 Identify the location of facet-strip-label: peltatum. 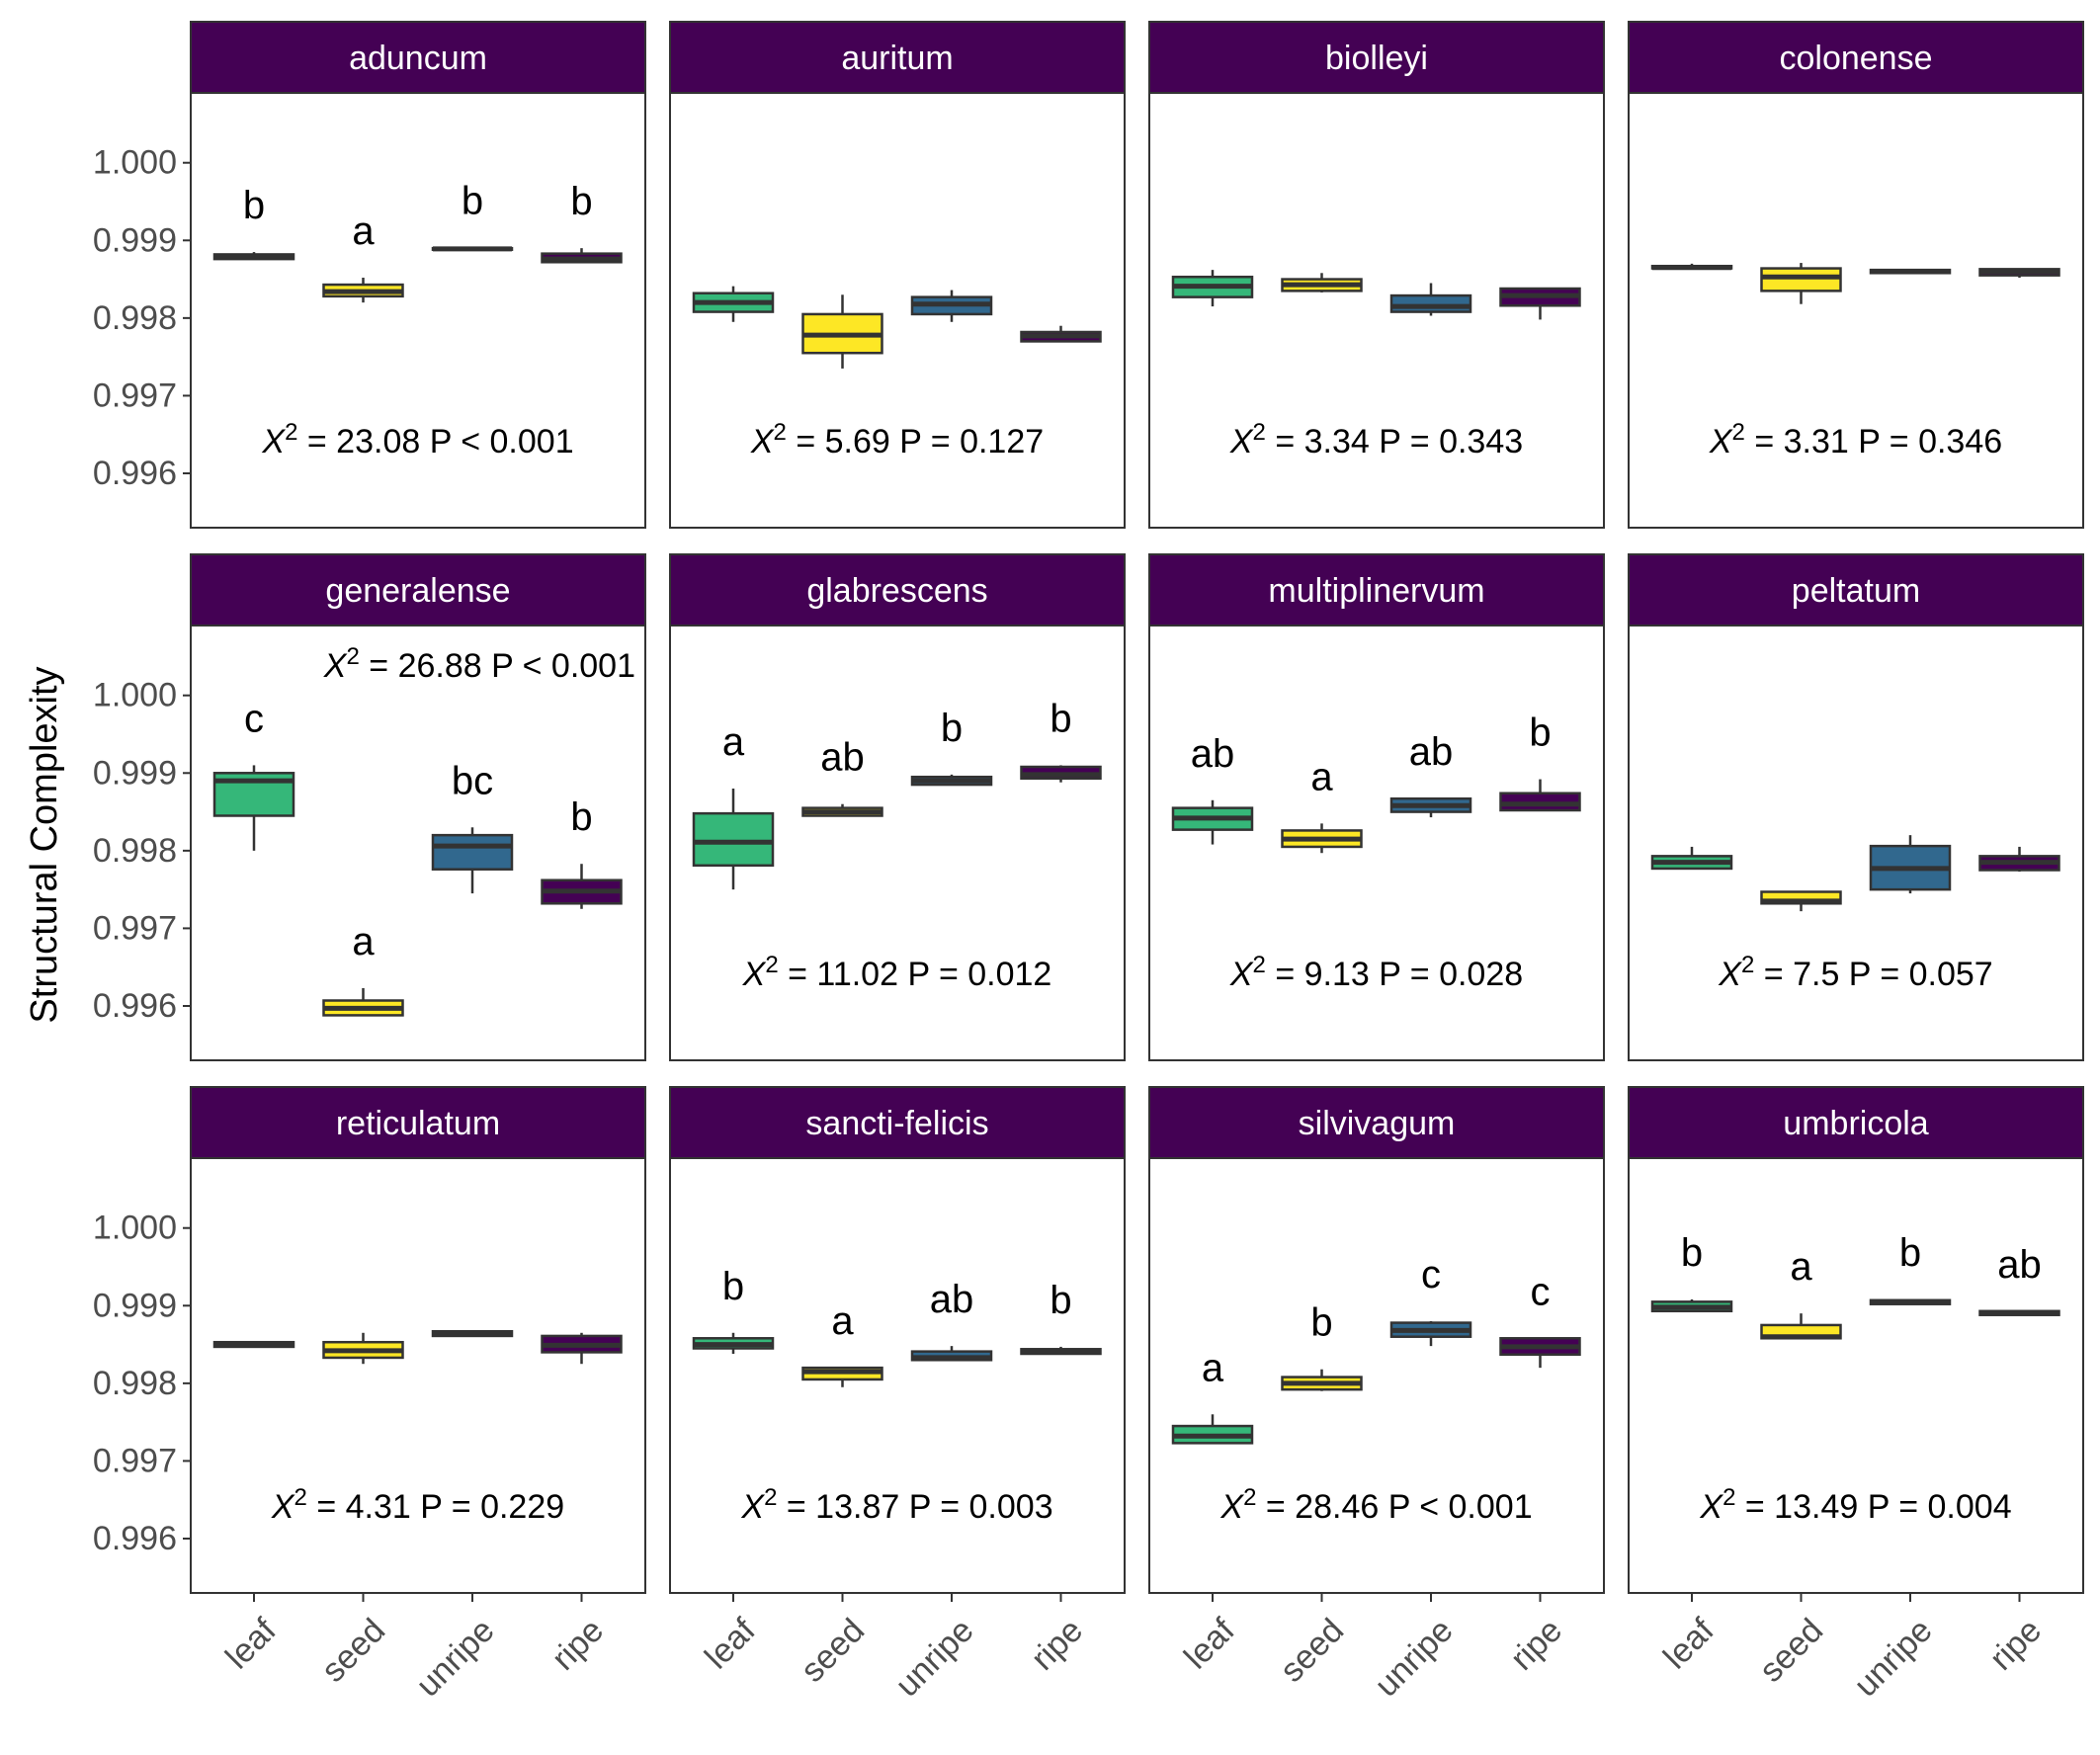
(1856, 591).